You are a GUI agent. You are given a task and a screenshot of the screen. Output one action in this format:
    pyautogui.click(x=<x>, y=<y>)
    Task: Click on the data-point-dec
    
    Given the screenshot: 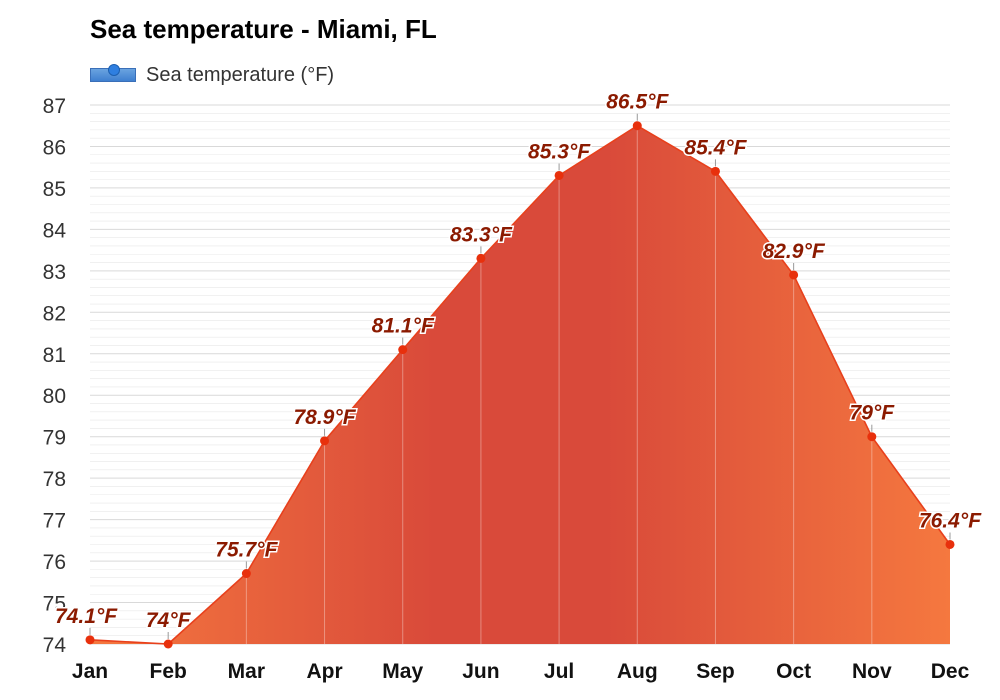 What is the action you would take?
    pyautogui.click(x=950, y=544)
    